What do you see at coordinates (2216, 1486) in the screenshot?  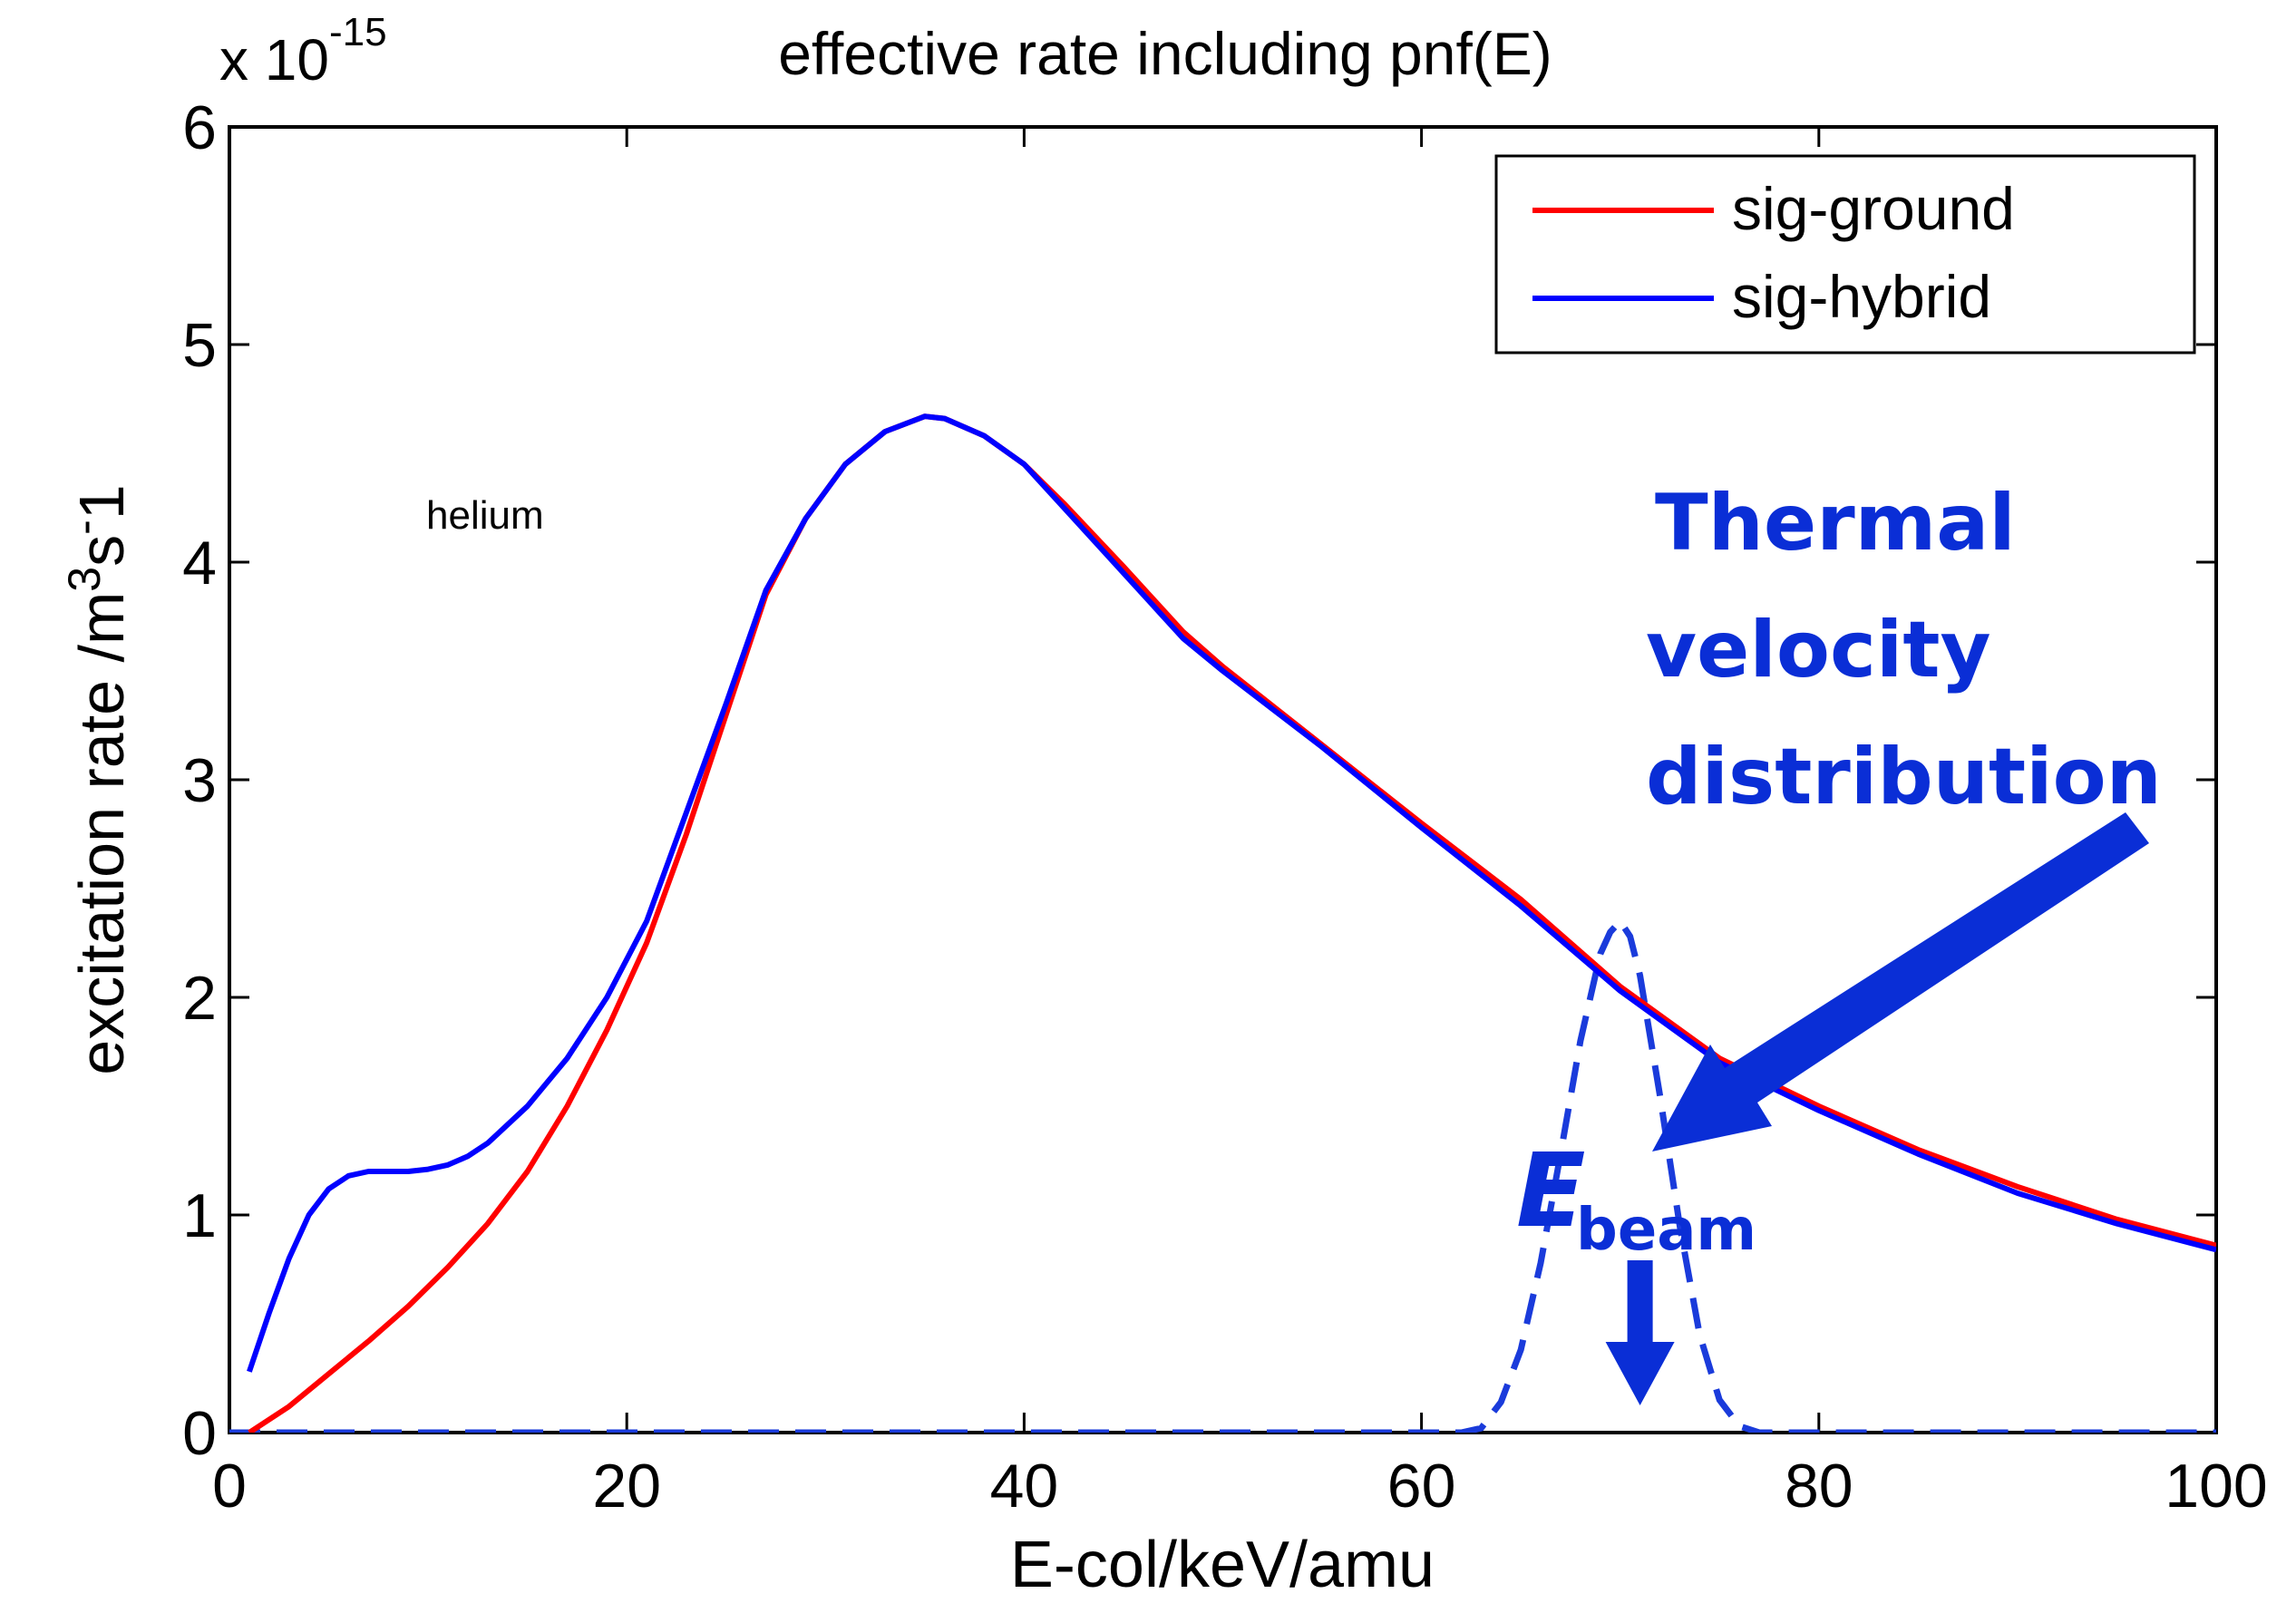 I see `x-tick-label: 100` at bounding box center [2216, 1486].